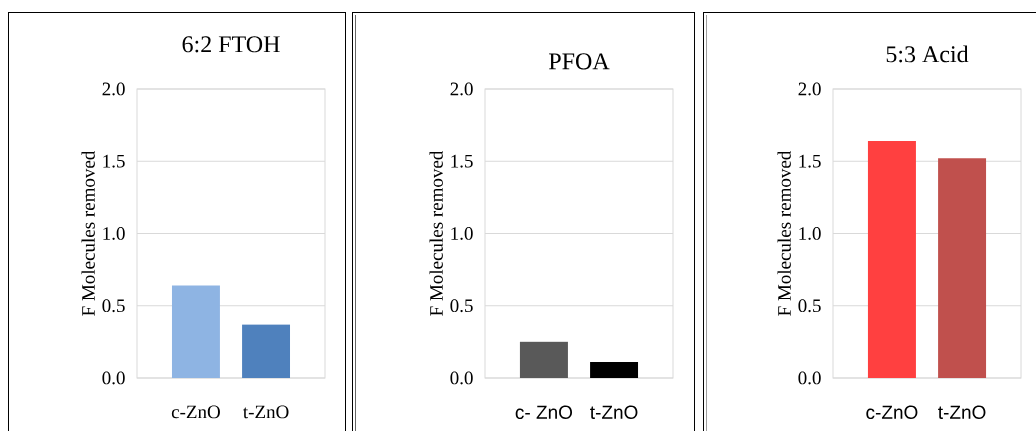 The height and width of the screenshot is (431, 1036). Describe the element at coordinates (927, 54) in the screenshot. I see `chart-title: 5:3 Acid` at that location.